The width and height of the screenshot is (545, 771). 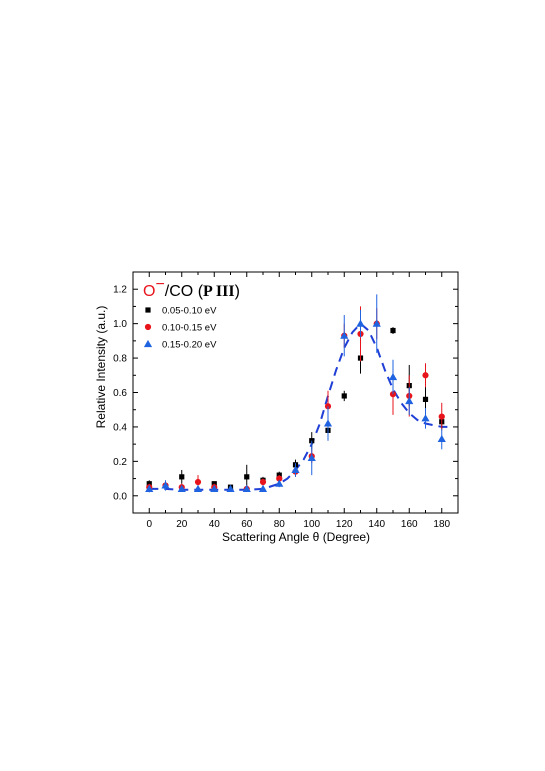 I want to click on legend-label: 0.05-0.10 eV, so click(x=189, y=311).